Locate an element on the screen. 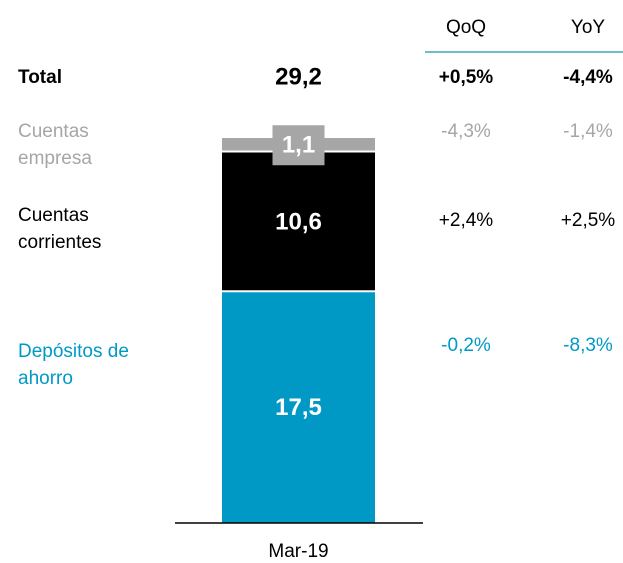  change: +2,5% is located at coordinates (588, 220).